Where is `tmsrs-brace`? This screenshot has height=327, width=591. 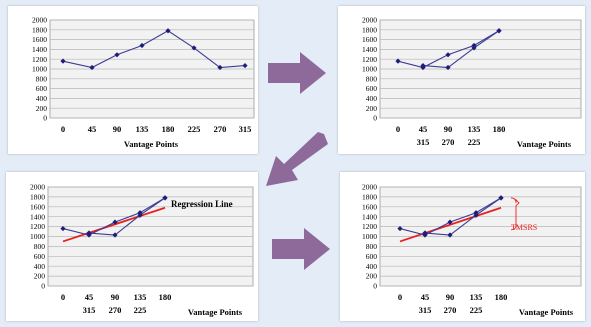 tmsrs-brace is located at coordinates (515, 214).